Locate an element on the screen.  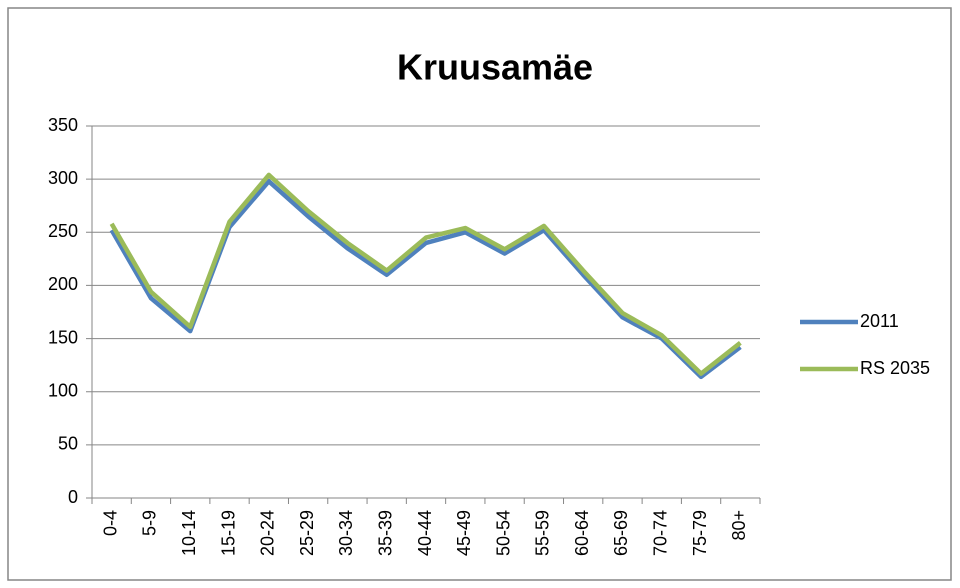
x-tick-label: 0-4 is located at coordinates (110, 523).